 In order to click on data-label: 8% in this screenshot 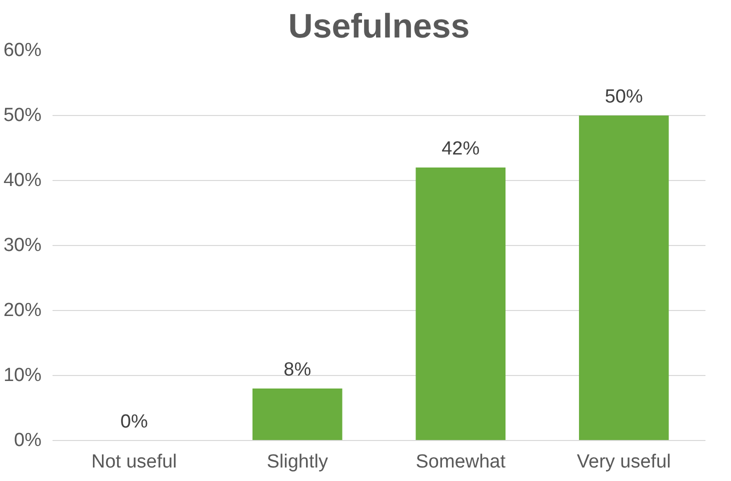, I will do `click(298, 370)`.